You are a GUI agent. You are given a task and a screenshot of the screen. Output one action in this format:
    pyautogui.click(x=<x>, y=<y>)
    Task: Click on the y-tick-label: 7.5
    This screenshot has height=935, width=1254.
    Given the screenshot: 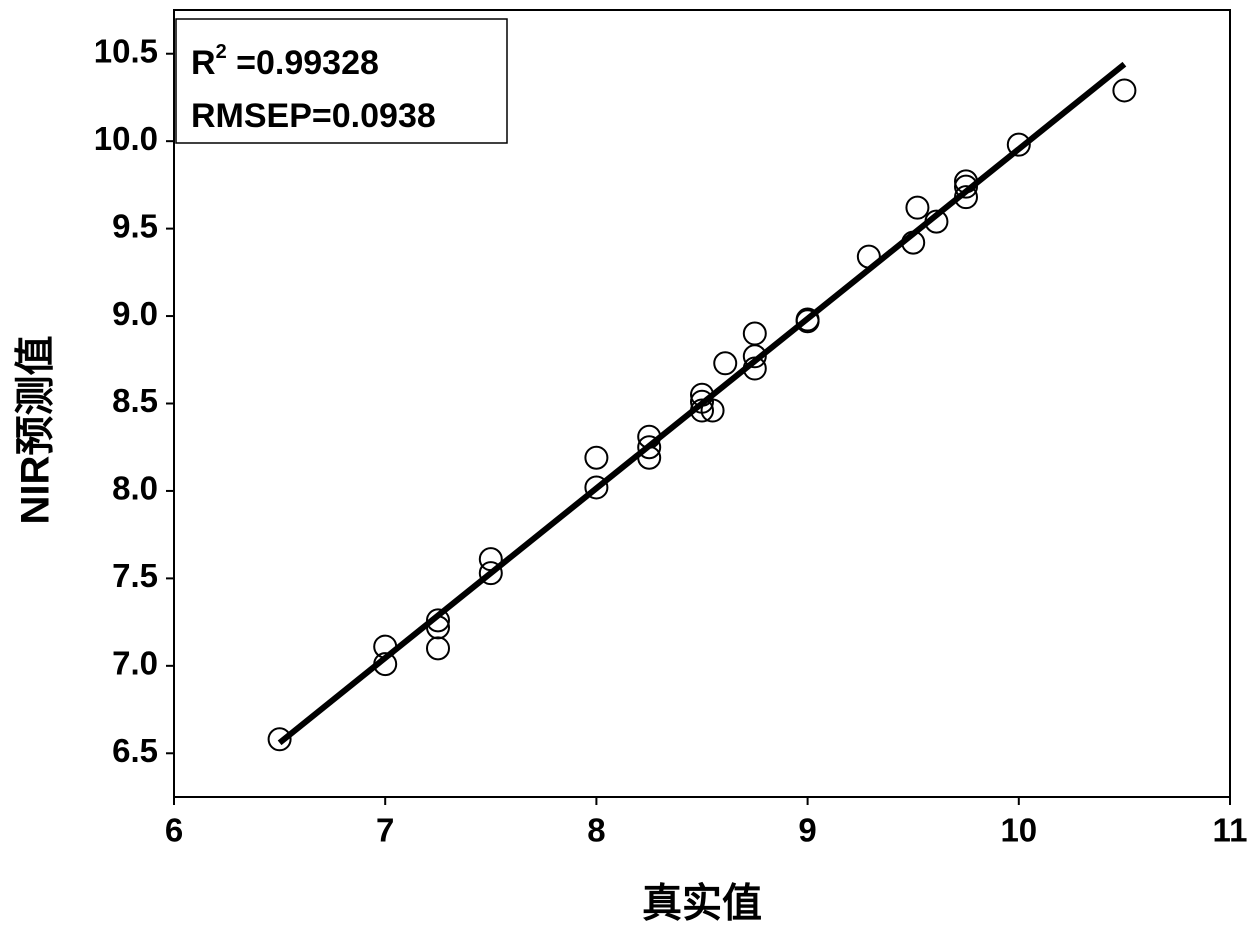 What is the action you would take?
    pyautogui.click(x=135, y=575)
    